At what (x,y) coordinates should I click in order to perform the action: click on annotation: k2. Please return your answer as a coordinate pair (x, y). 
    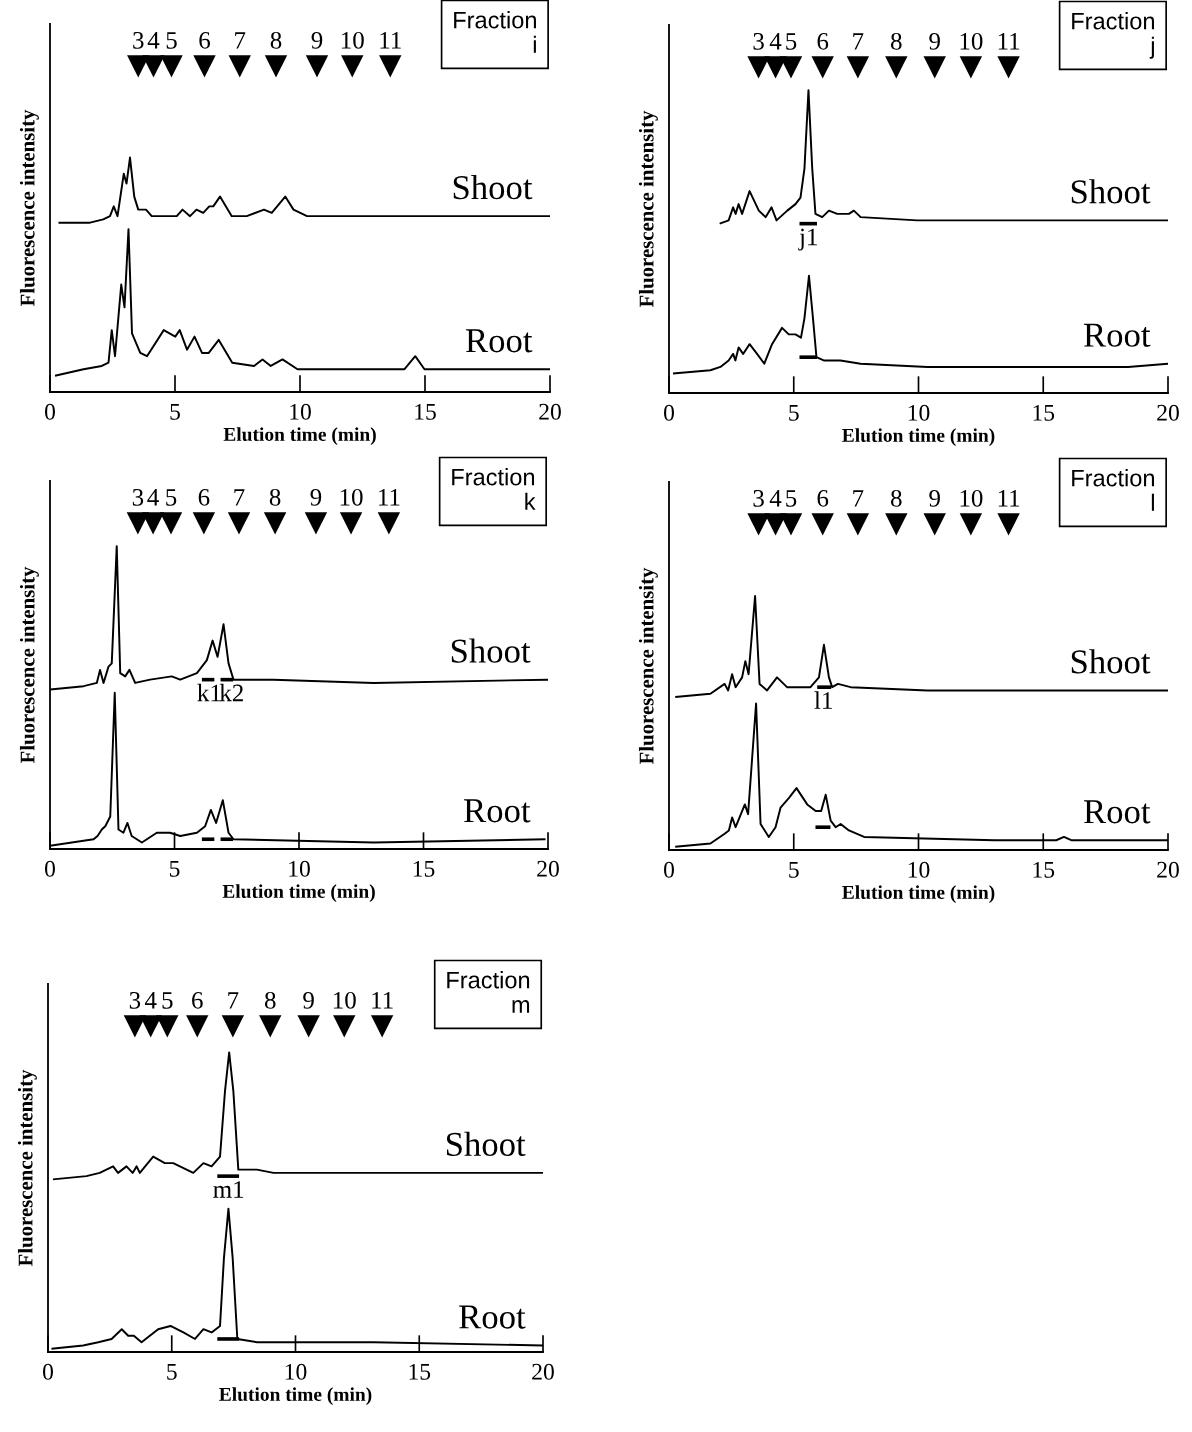
    Looking at the image, I should click on (231, 692).